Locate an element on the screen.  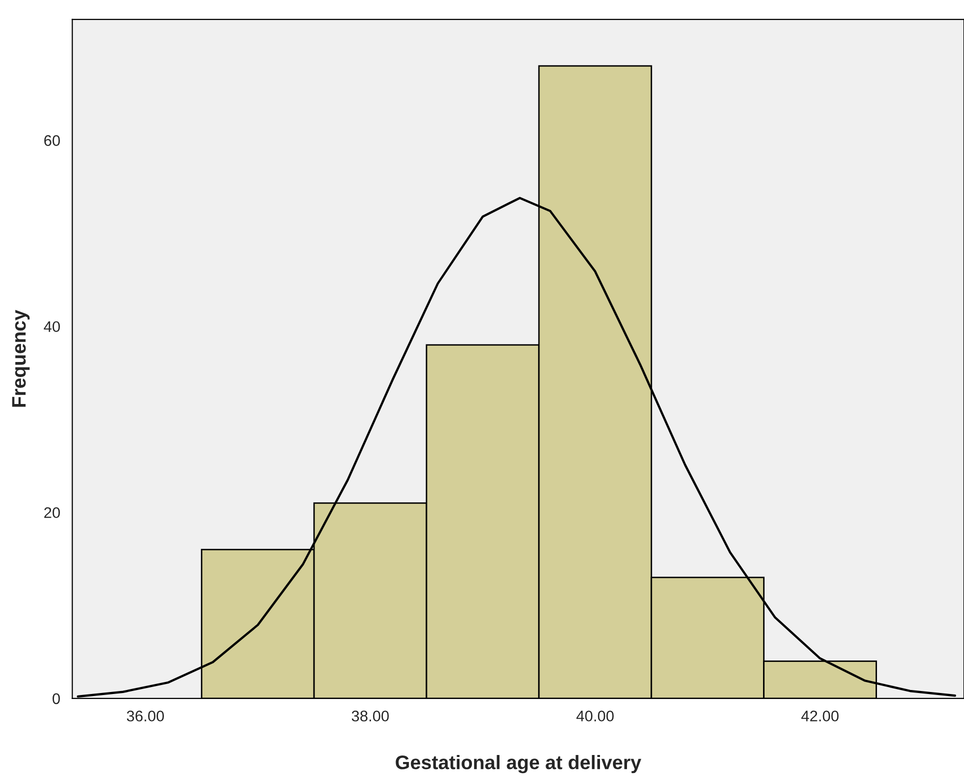
x-axis-title: Gestational age at delivery is located at coordinates (519, 764).